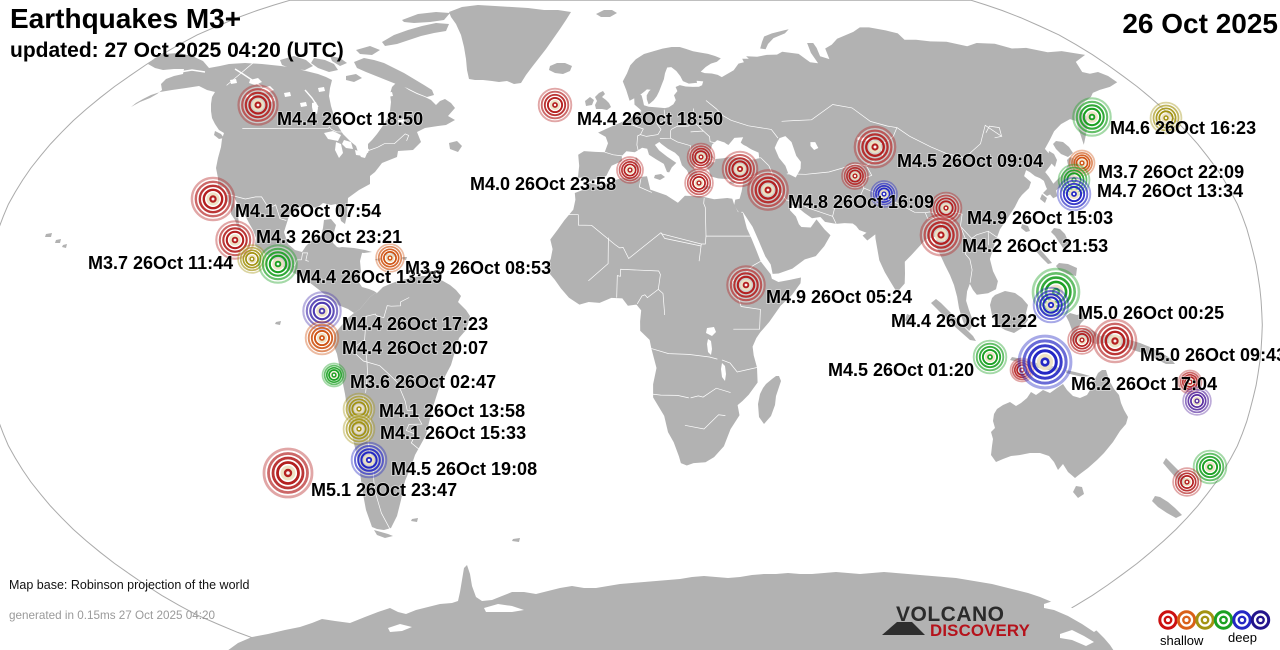 The width and height of the screenshot is (1280, 650). What do you see at coordinates (369, 277) in the screenshot?
I see `svg-text: M4.4 26Oct 13:29` at bounding box center [369, 277].